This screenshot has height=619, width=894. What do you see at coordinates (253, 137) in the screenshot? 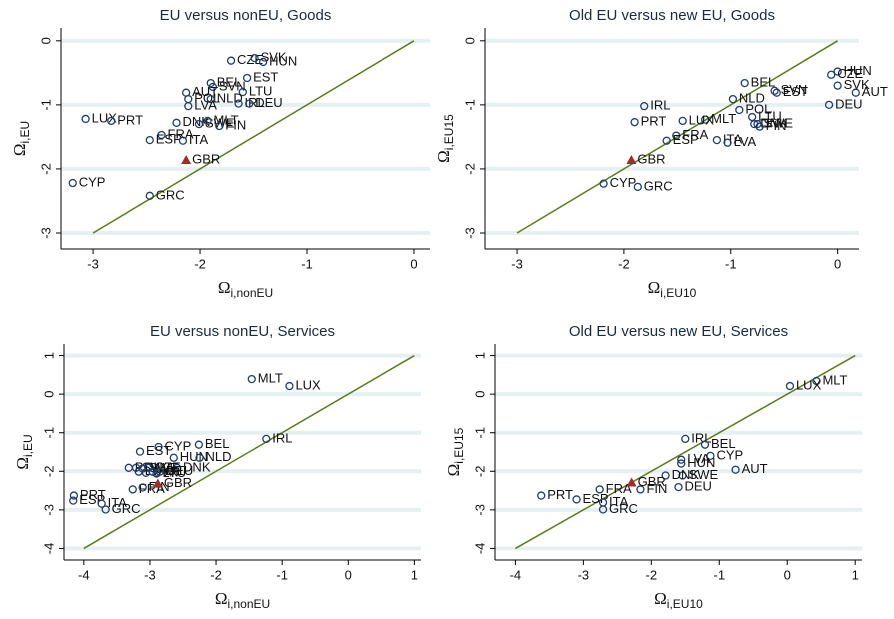
I see `reference-line` at bounding box center [253, 137].